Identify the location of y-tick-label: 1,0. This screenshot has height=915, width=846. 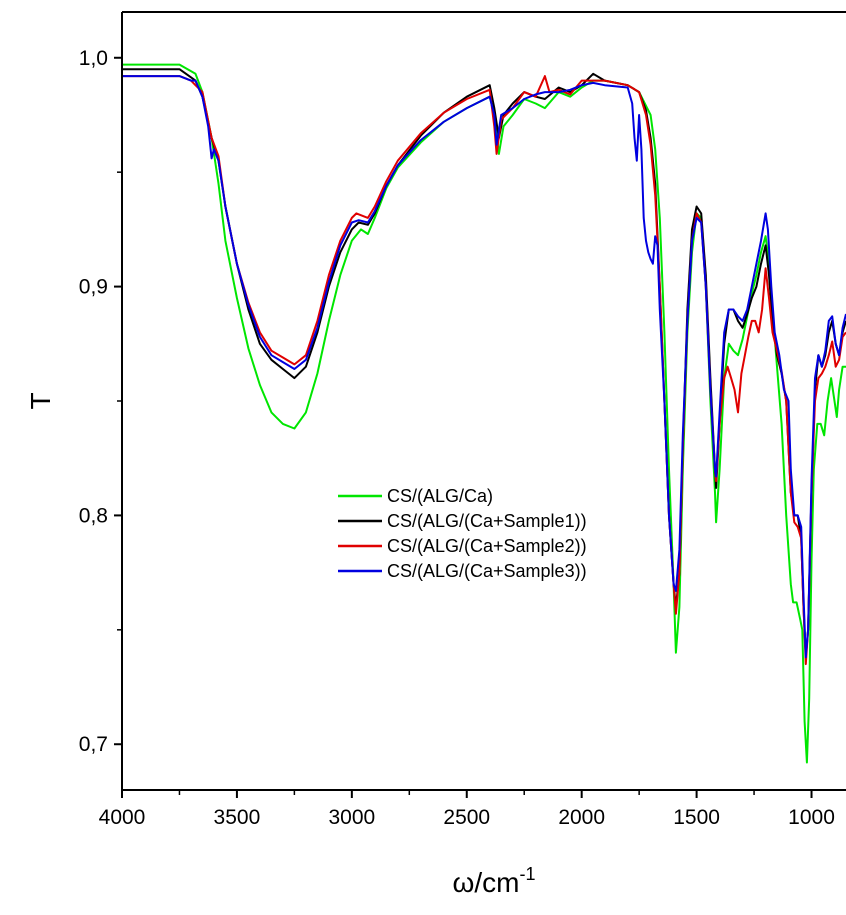
(93, 58).